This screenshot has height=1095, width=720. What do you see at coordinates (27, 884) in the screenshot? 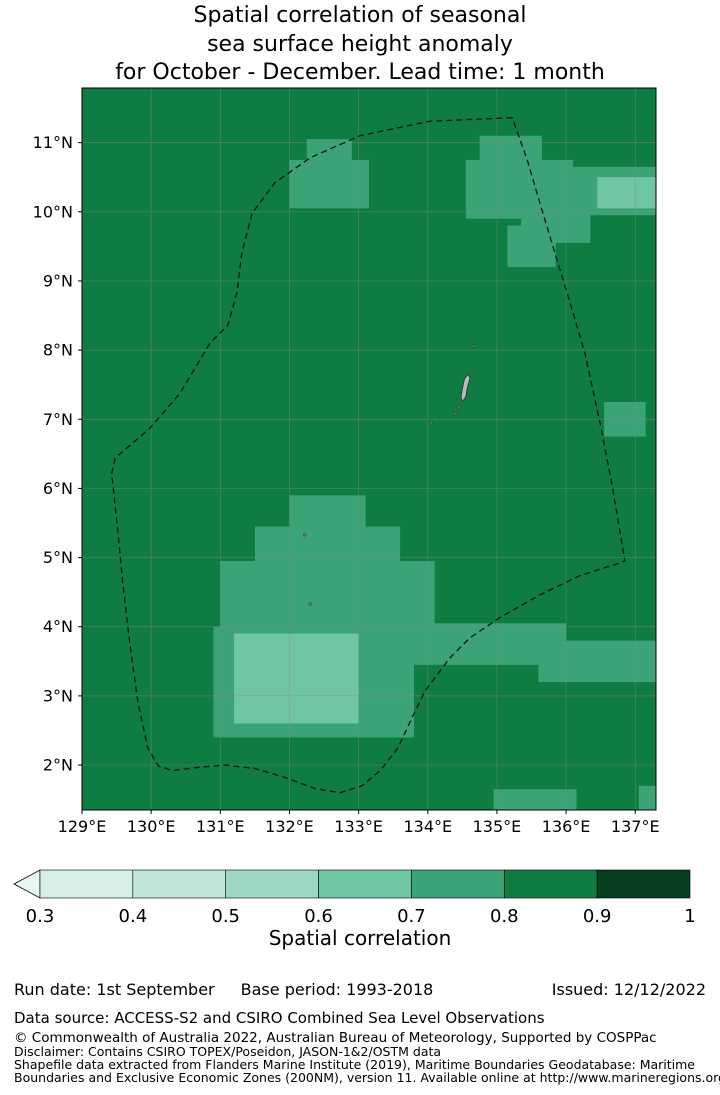
I see `colorbar-under-arrow` at bounding box center [27, 884].